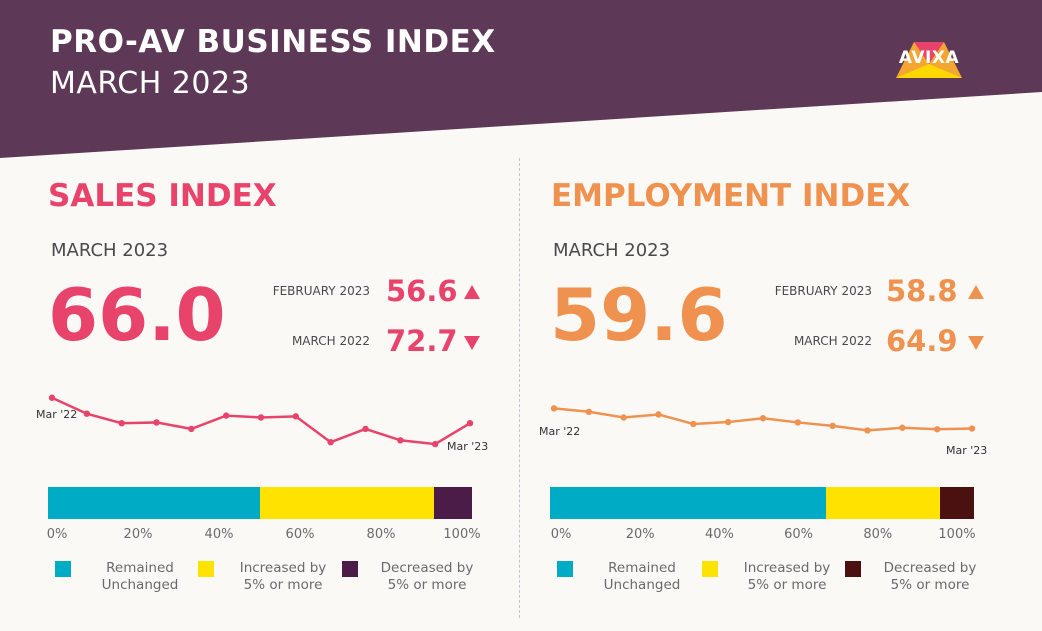 The height and width of the screenshot is (631, 1042). What do you see at coordinates (321, 291) in the screenshot?
I see `sales-cmp-label-1: FEBRUARY 2023` at bounding box center [321, 291].